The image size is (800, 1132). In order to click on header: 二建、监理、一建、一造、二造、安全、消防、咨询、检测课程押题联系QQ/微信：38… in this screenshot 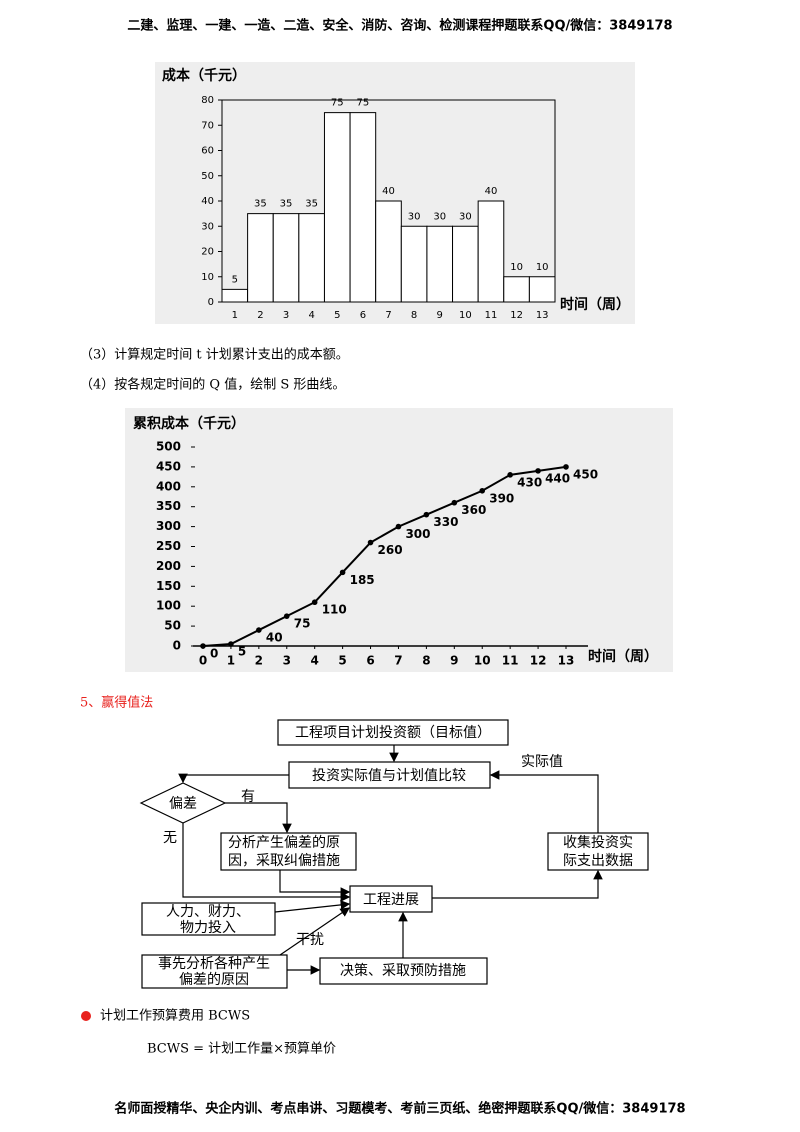, I will do `click(399, 26)`.